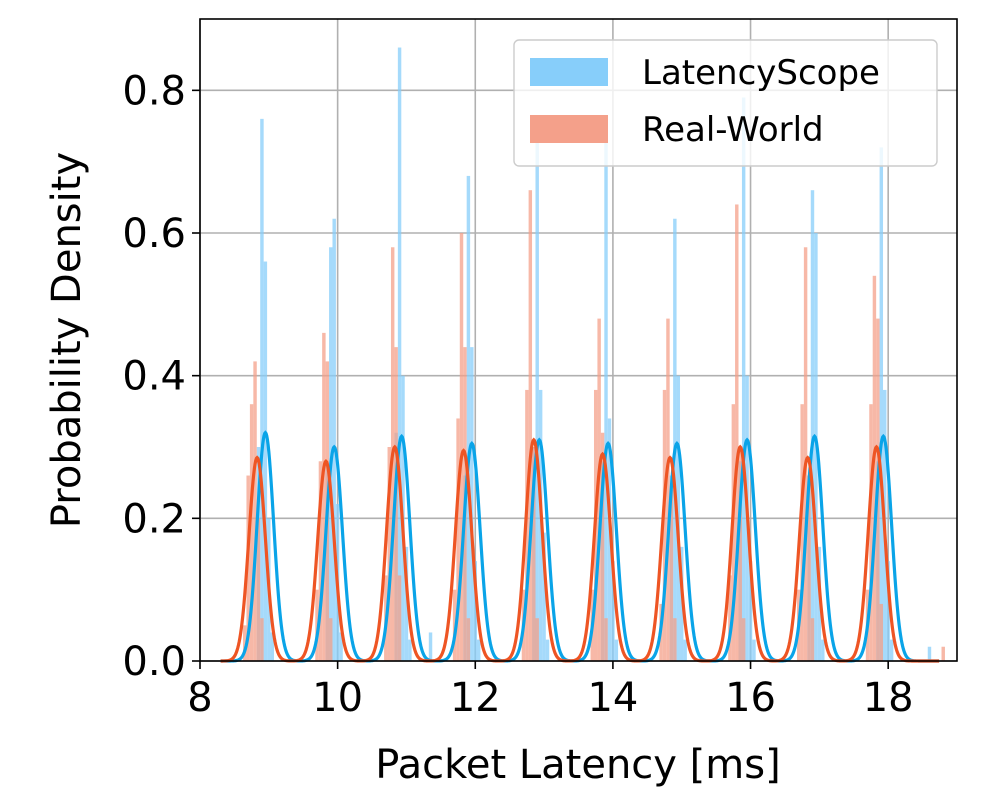  I want to click on x-tick-label: 14, so click(612, 698).